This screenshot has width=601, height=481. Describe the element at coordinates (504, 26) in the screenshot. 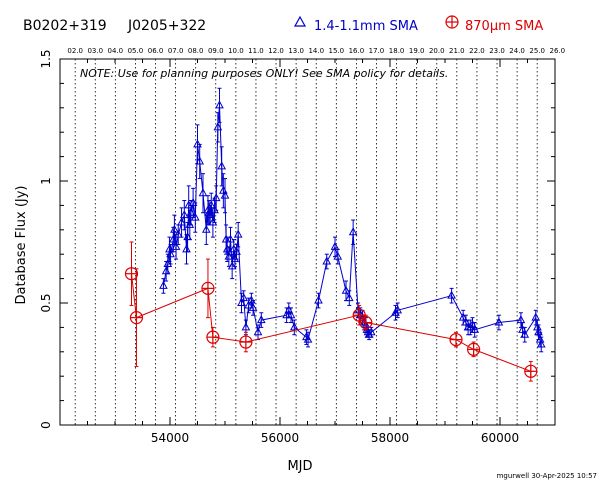

I see `legend-series-2: 870μm SMA` at that location.